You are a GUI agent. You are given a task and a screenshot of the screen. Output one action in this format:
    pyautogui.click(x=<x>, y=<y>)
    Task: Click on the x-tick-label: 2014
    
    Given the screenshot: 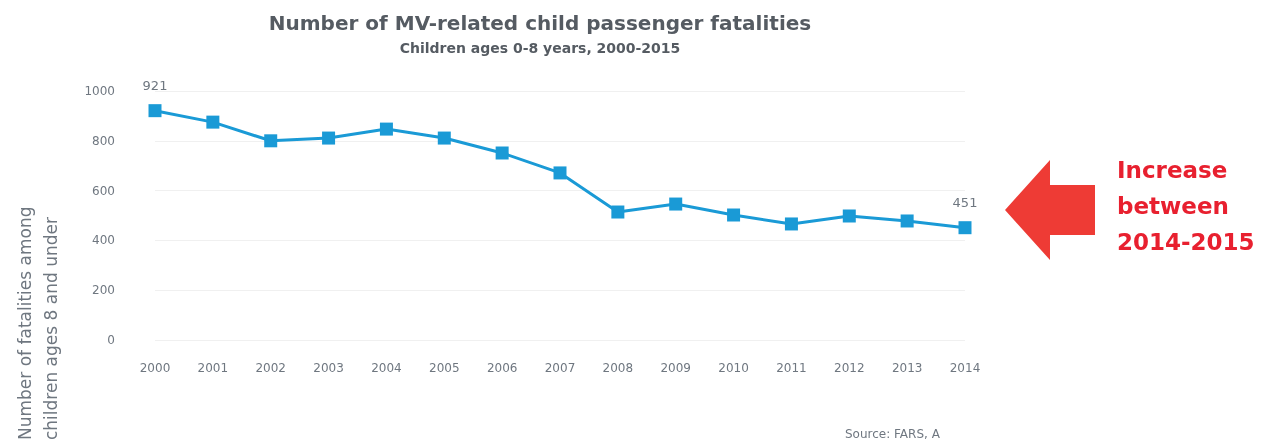 What is the action you would take?
    pyautogui.click(x=965, y=368)
    